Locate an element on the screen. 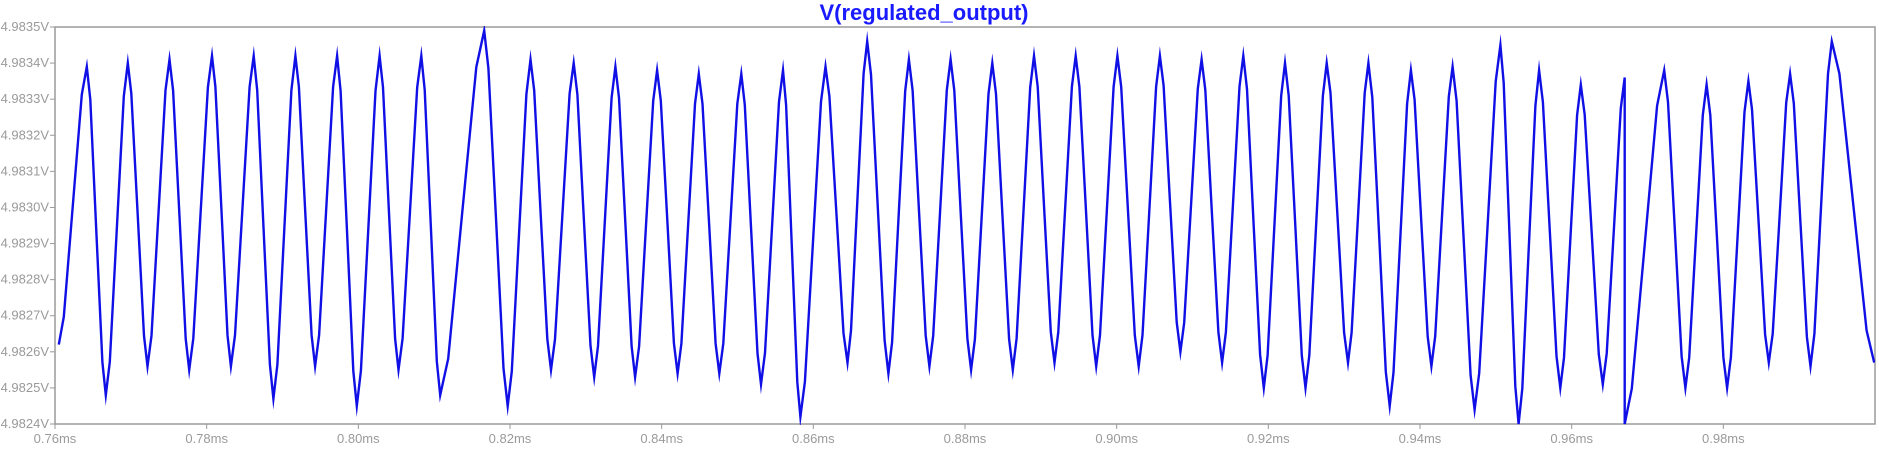 The width and height of the screenshot is (1879, 455). x-tick-label: 0.82ms is located at coordinates (510, 438).